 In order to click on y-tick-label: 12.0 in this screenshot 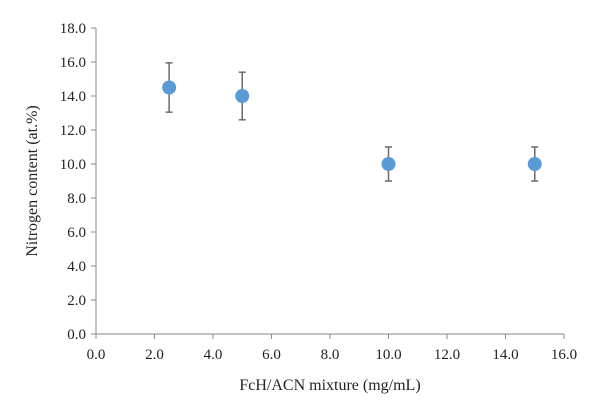, I will do `click(73, 131)`.